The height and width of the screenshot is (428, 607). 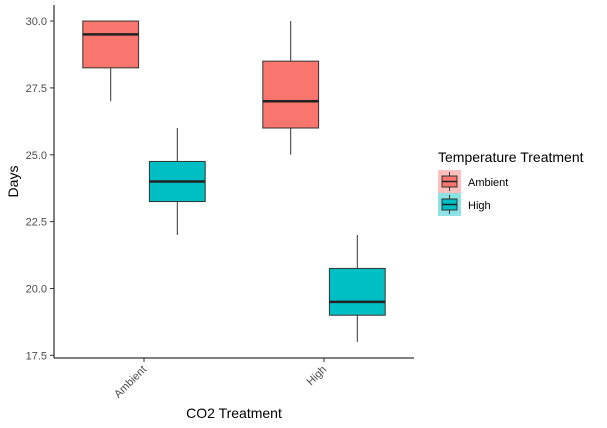 What do you see at coordinates (13, 182) in the screenshot?
I see `y-axis-title: Days` at bounding box center [13, 182].